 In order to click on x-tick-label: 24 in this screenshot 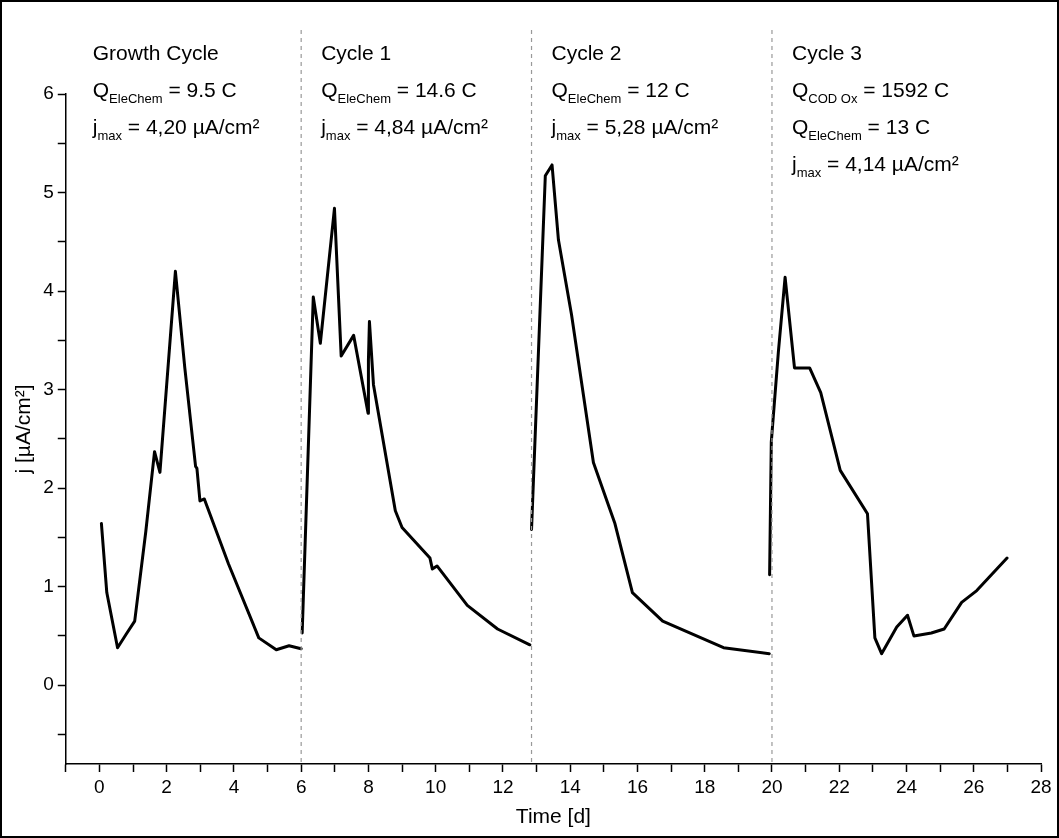, I will do `click(906, 786)`.